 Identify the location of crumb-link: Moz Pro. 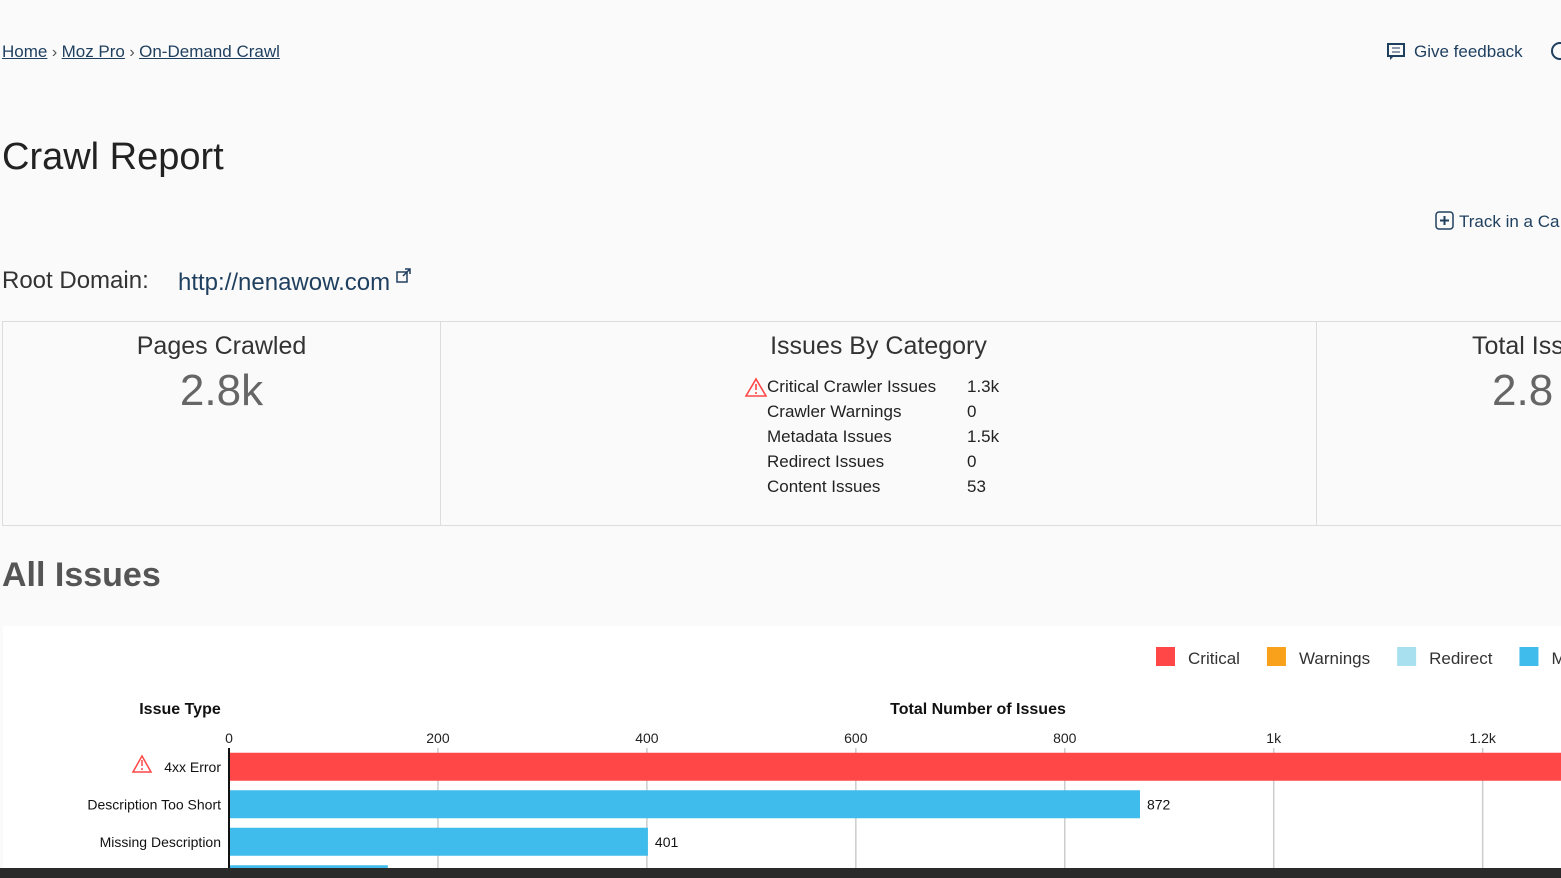
(93, 51).